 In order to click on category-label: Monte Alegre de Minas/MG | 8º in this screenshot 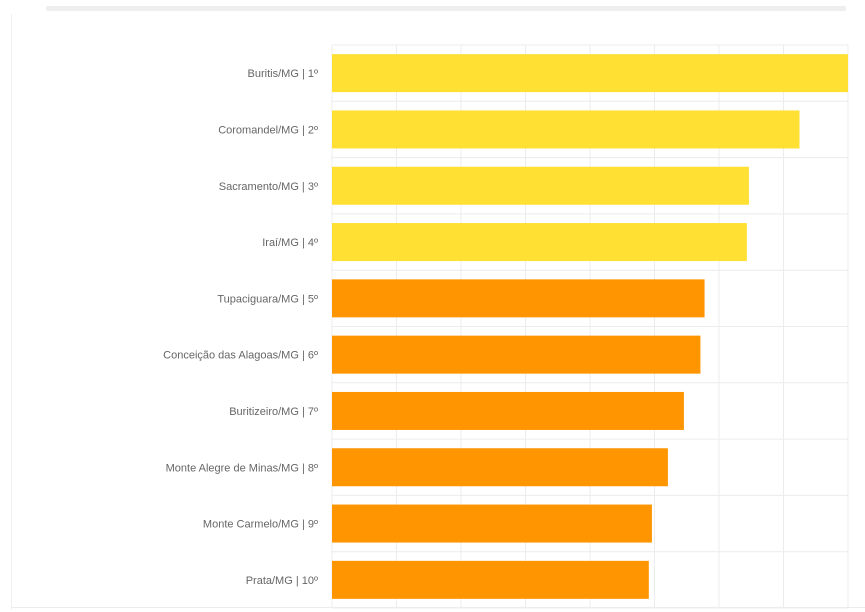, I will do `click(242, 468)`.